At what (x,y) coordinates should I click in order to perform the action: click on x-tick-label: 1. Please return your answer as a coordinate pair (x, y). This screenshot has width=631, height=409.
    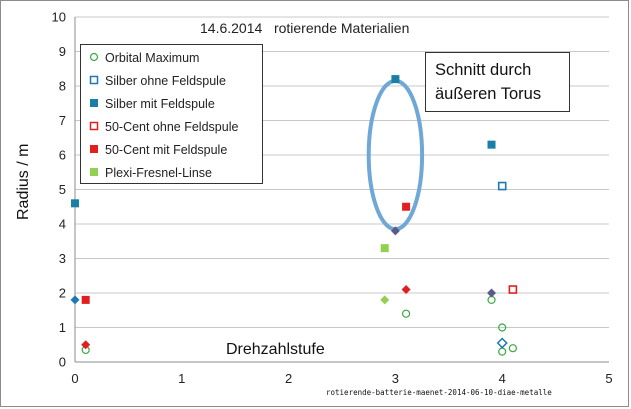
    Looking at the image, I should click on (181, 378).